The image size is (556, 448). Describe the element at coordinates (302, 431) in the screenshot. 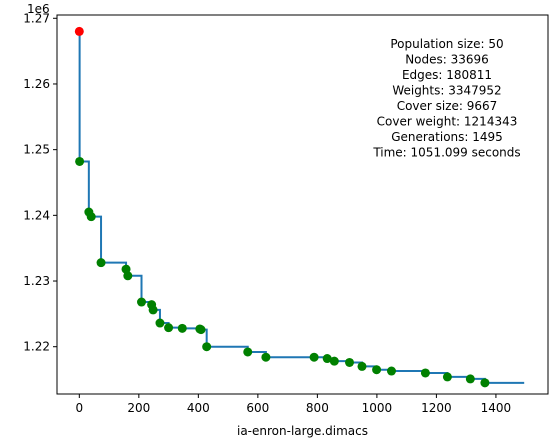

I see `x-axis-label: ia-enron-large.dimacs` at that location.